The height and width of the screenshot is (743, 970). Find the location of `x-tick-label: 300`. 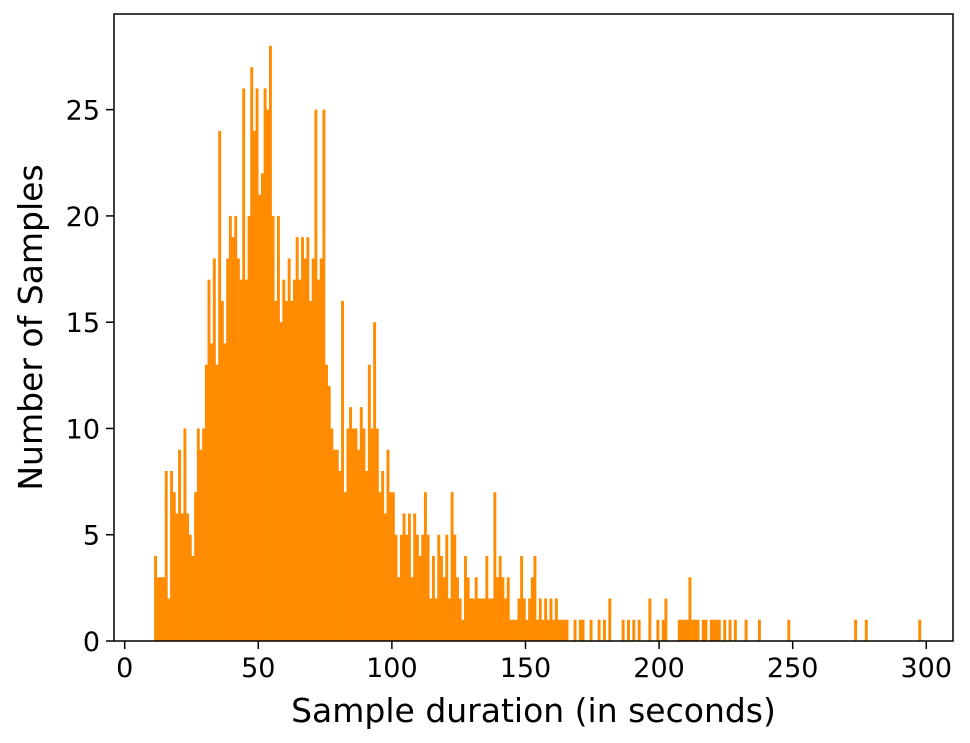

x-tick-label: 300 is located at coordinates (927, 668).